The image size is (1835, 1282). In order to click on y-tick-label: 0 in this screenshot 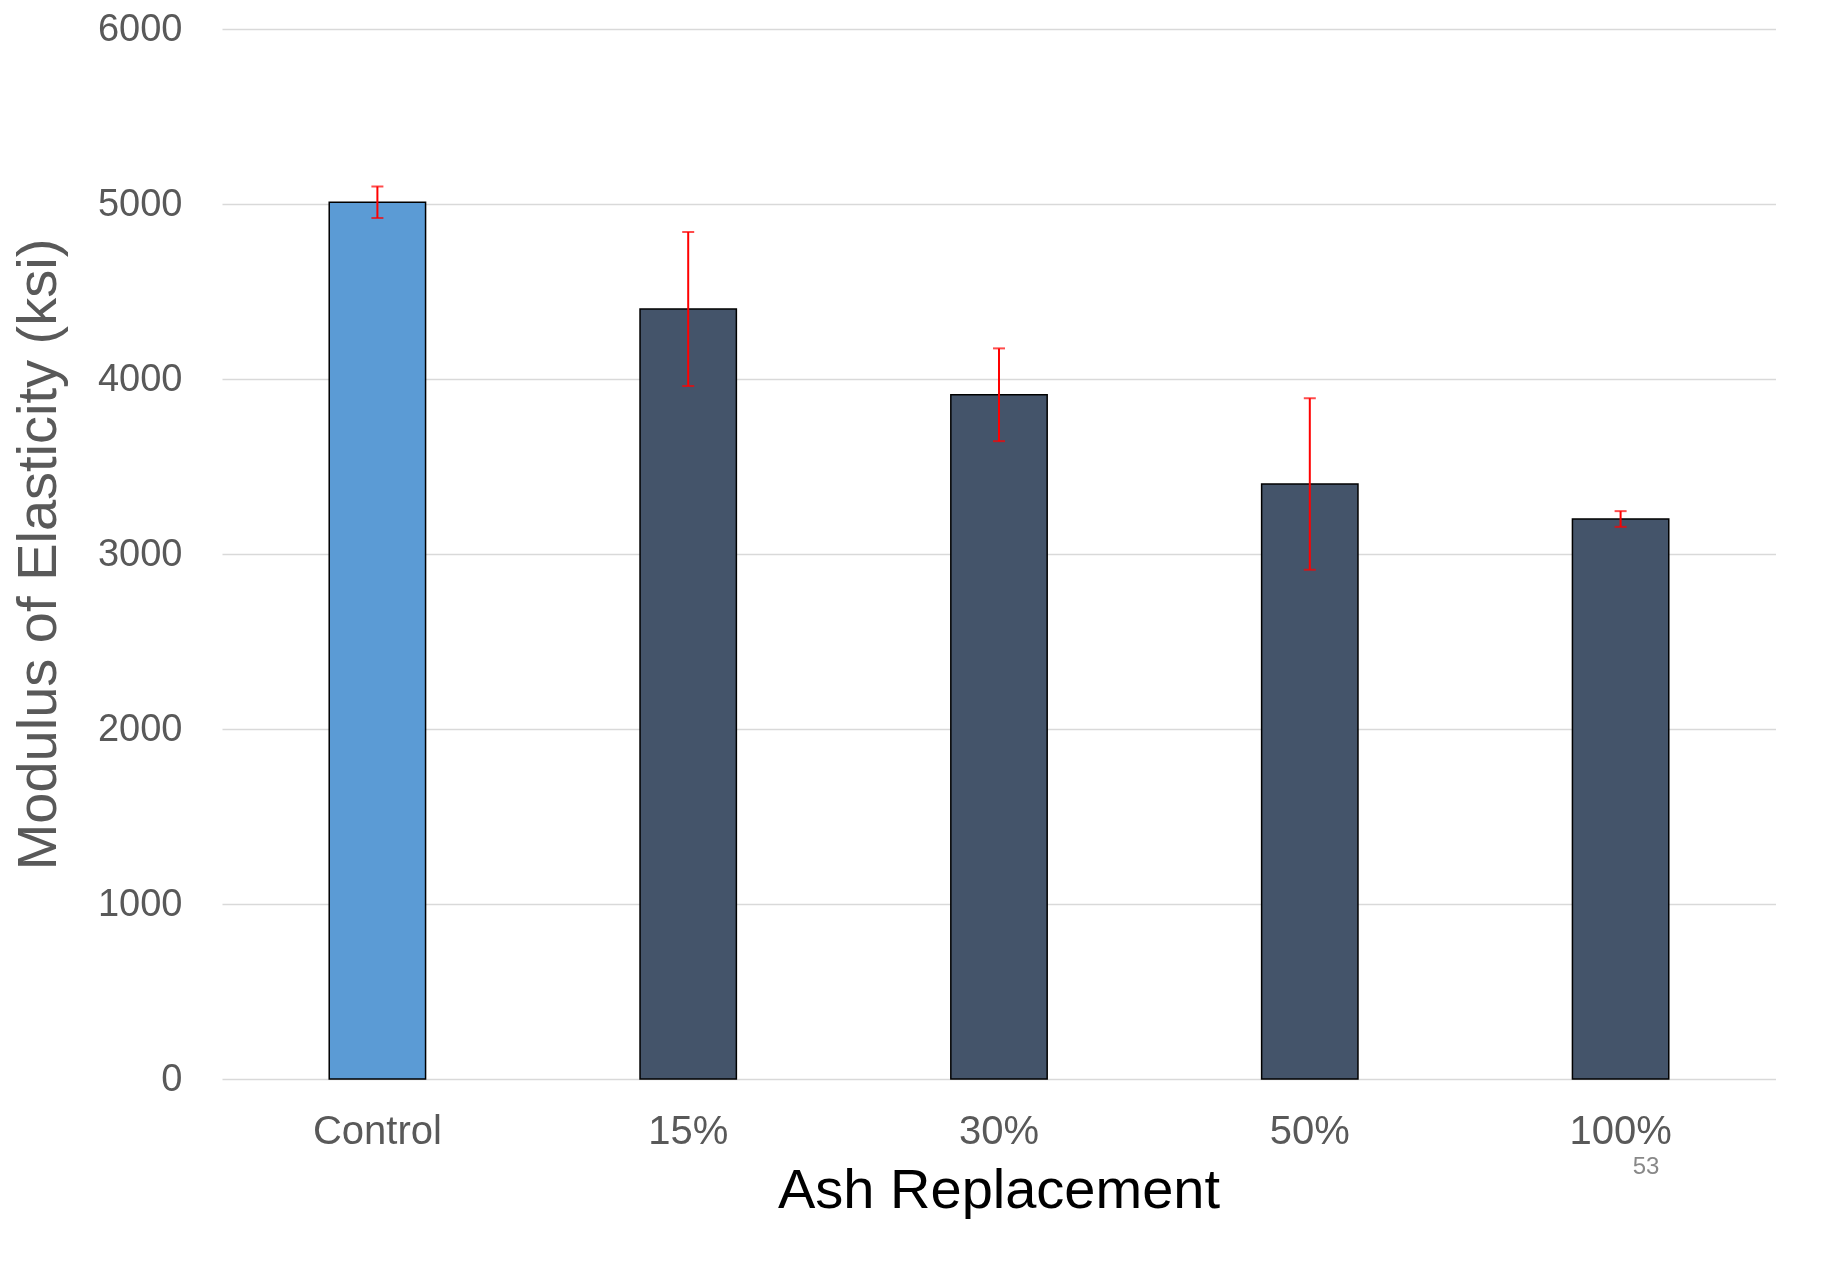, I will do `click(172, 1077)`.